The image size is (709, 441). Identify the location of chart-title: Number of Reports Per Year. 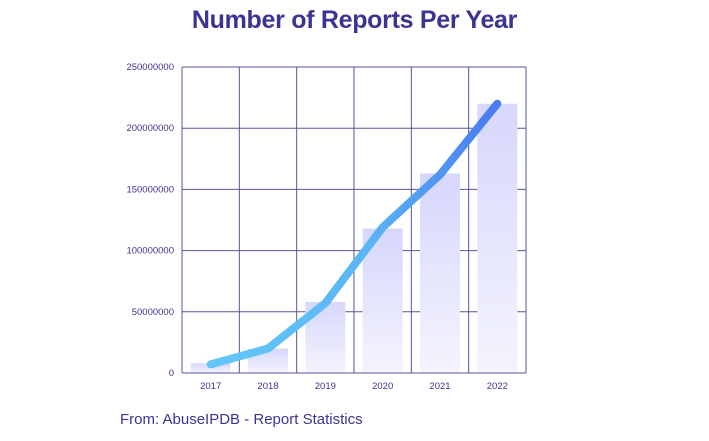
(354, 20).